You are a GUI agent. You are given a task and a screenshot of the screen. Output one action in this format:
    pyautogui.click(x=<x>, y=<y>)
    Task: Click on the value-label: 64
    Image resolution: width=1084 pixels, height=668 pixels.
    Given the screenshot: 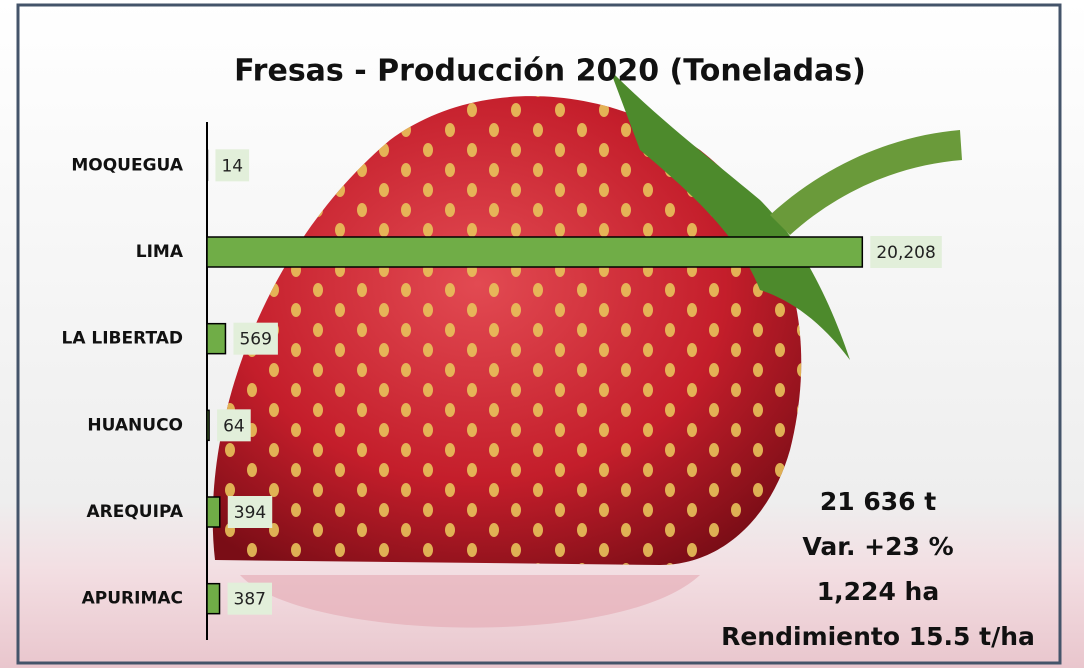 What is the action you would take?
    pyautogui.click(x=234, y=426)
    